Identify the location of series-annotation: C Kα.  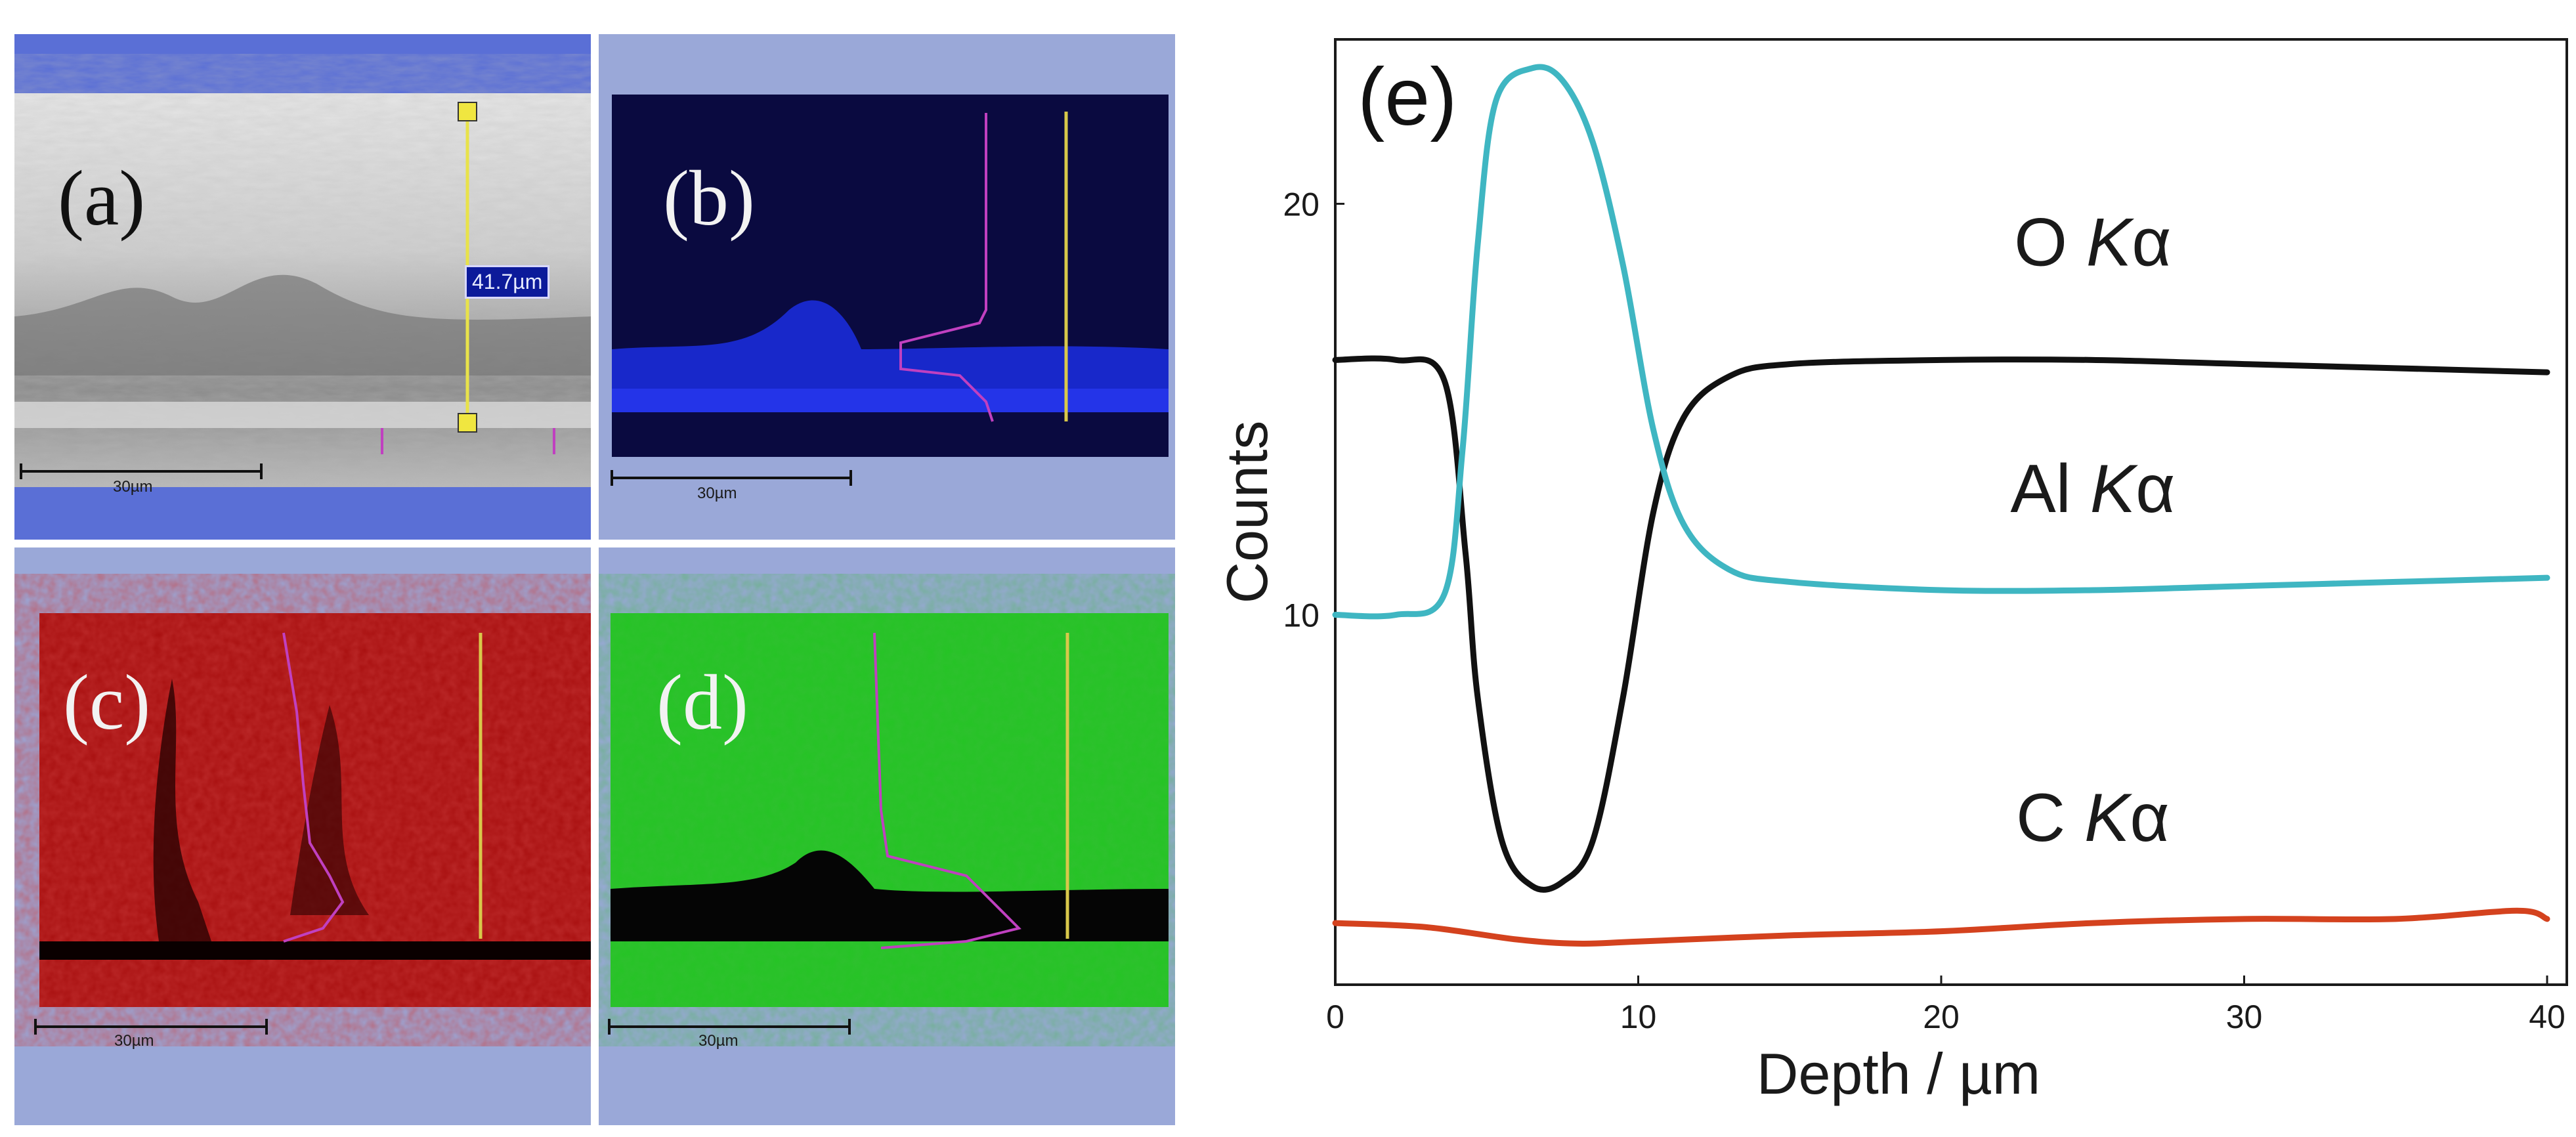
(2093, 818).